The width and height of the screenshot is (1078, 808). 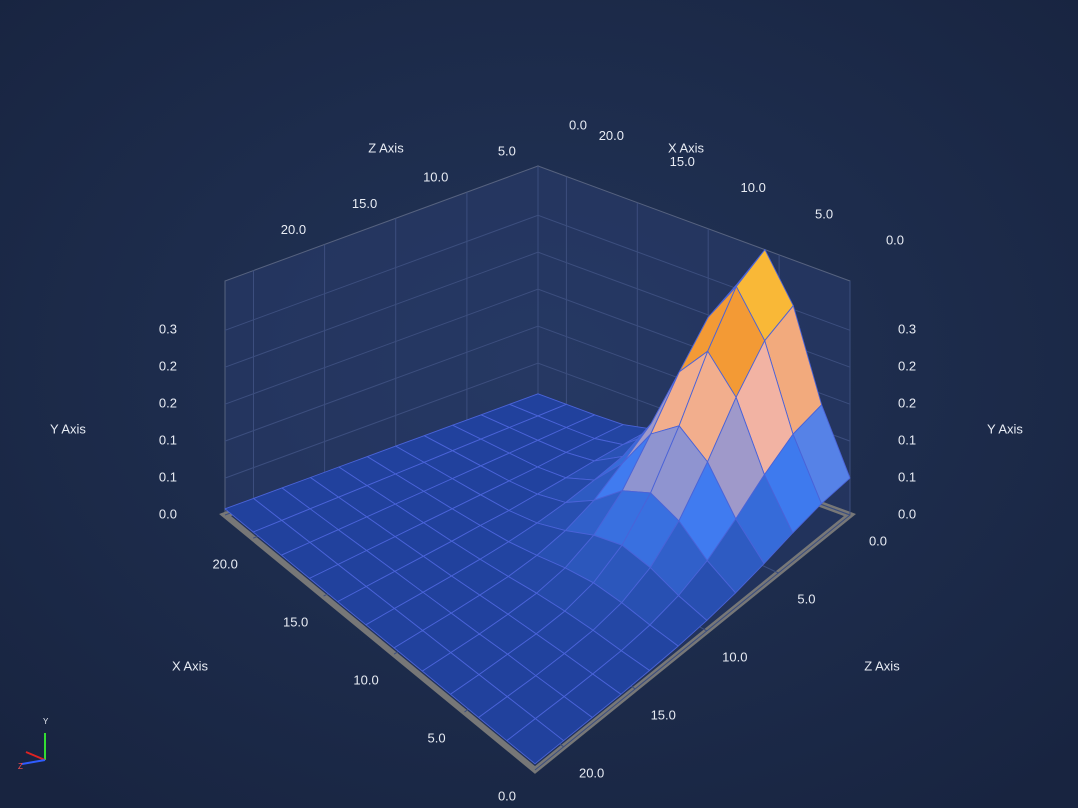 I want to click on axis-gizmo: Y Z, so click(x=33, y=744).